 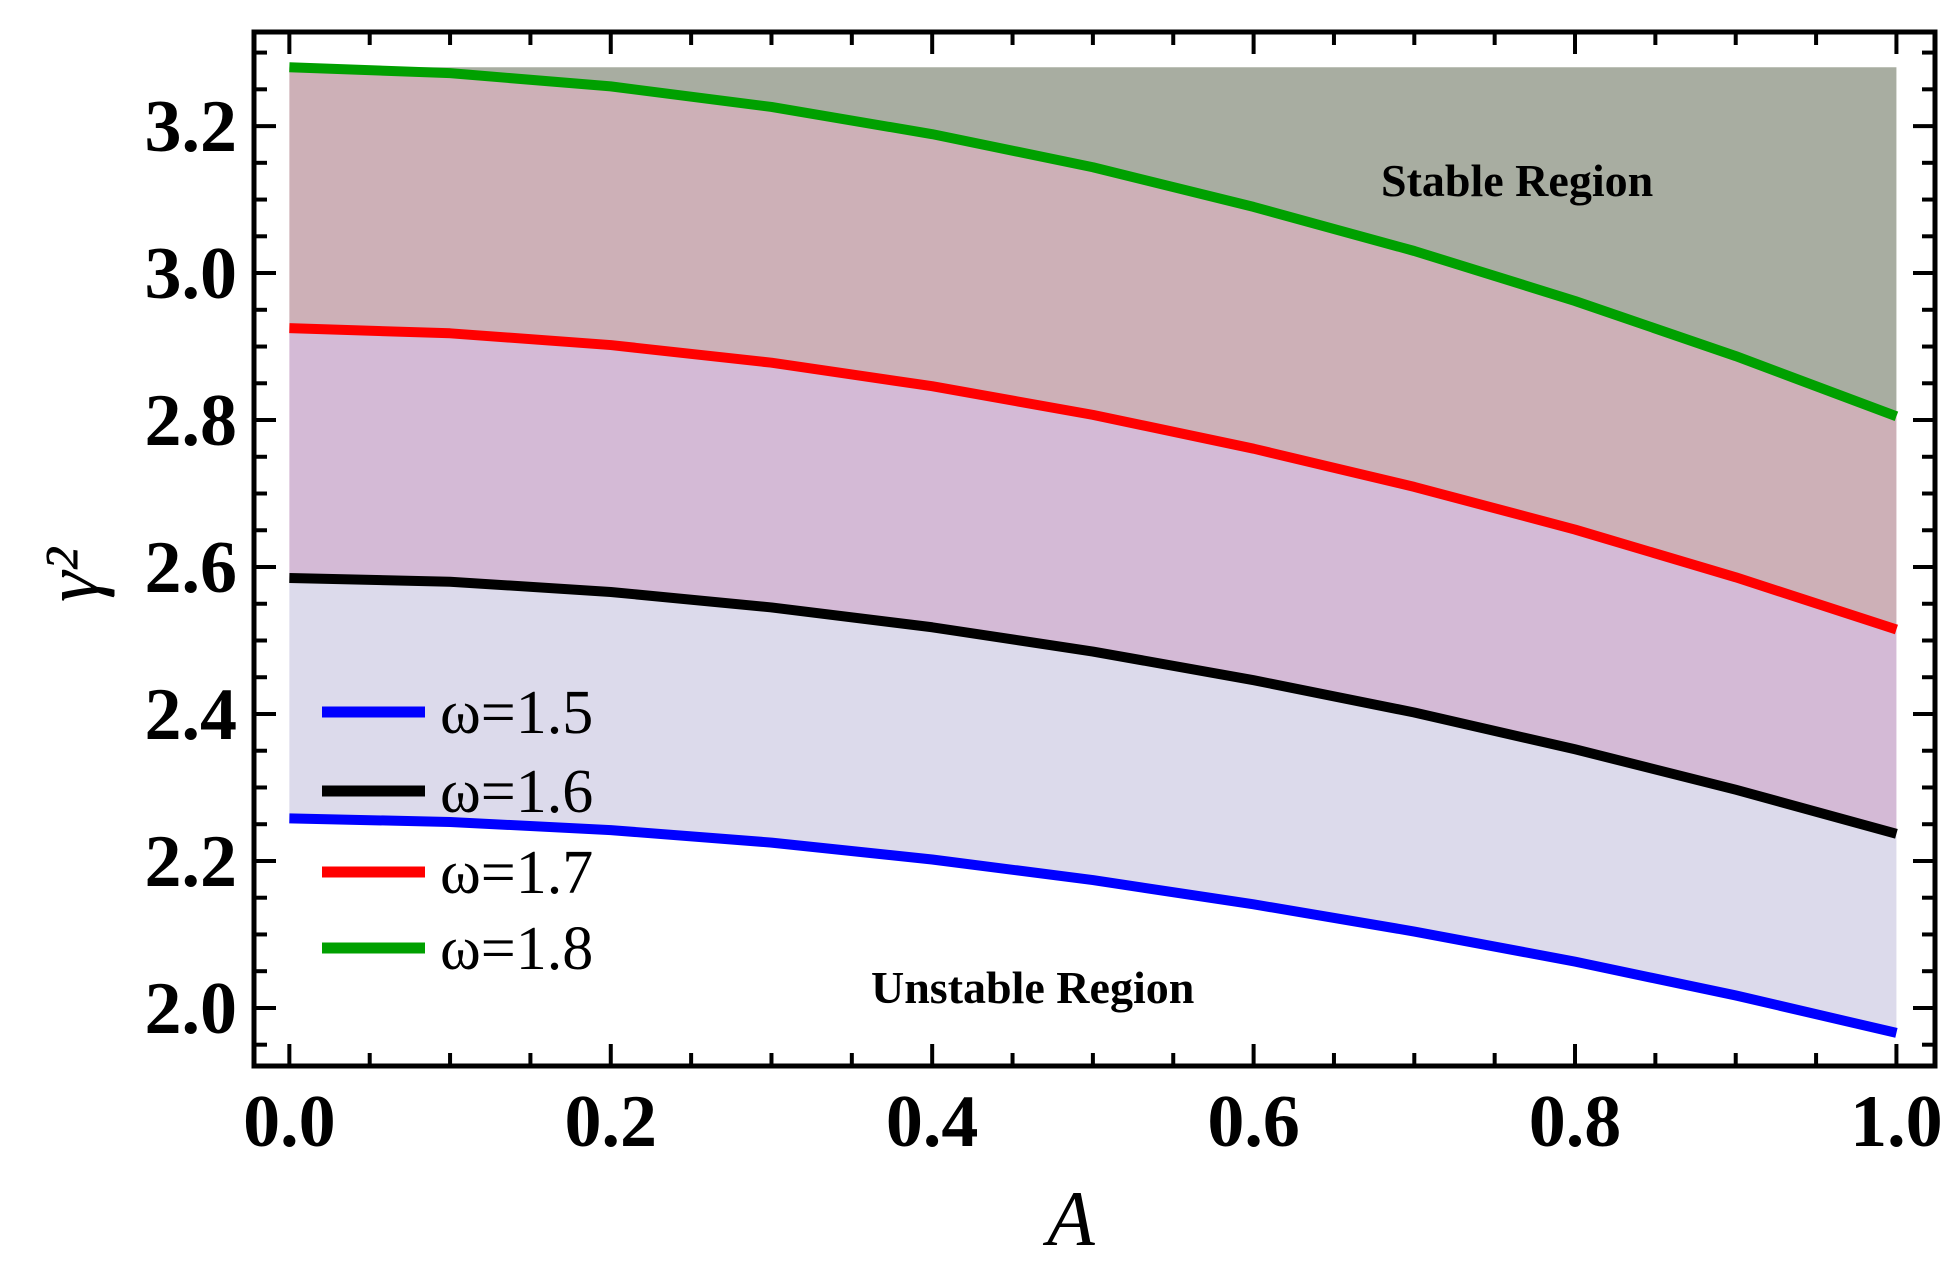 What do you see at coordinates (516, 949) in the screenshot?
I see `legend-label-4: ω=1.8` at bounding box center [516, 949].